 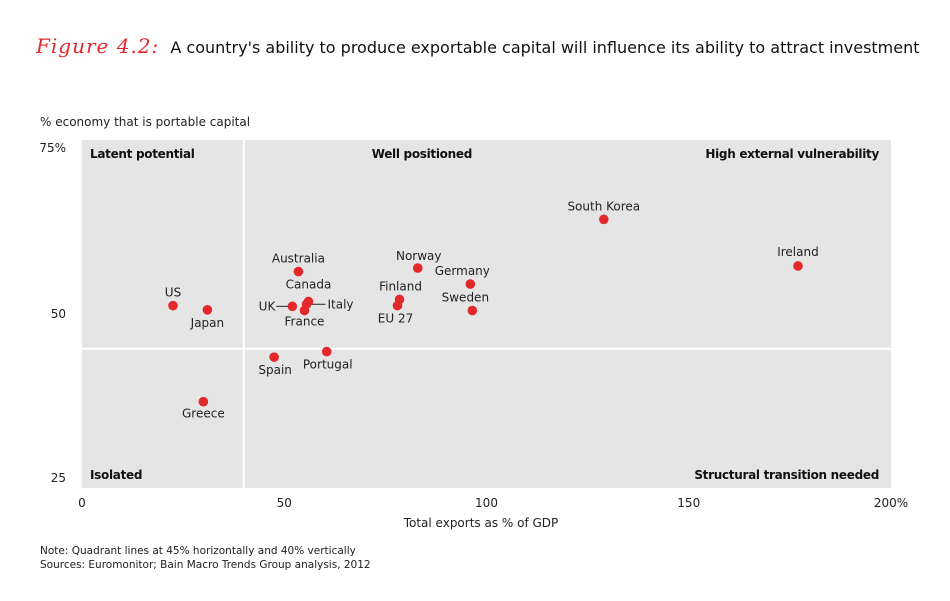 I want to click on data-point-us, so click(x=173, y=305).